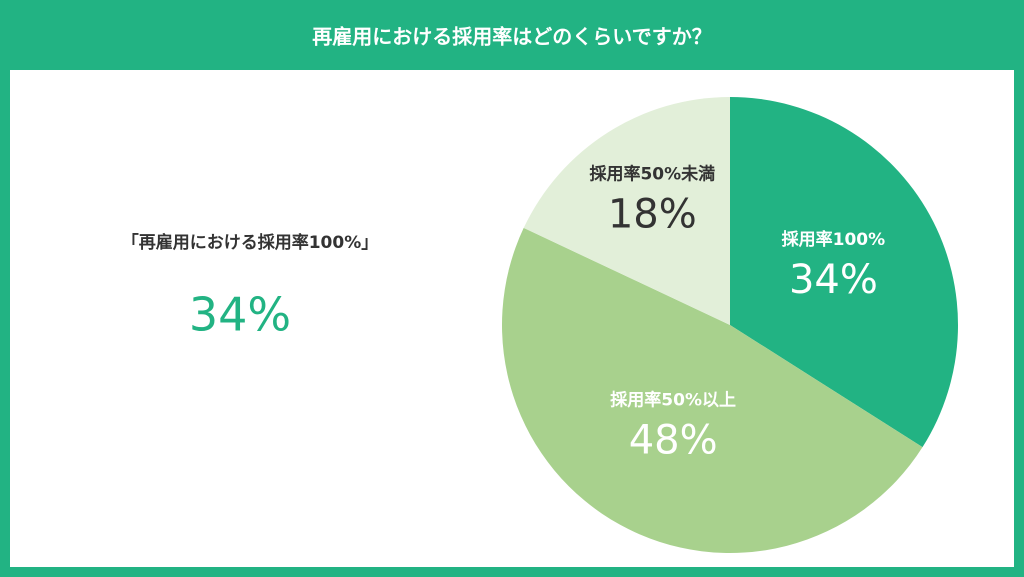 The width and height of the screenshot is (1024, 577). Describe the element at coordinates (652, 174) in the screenshot. I see `slice-name: 採用率50%未満` at that location.